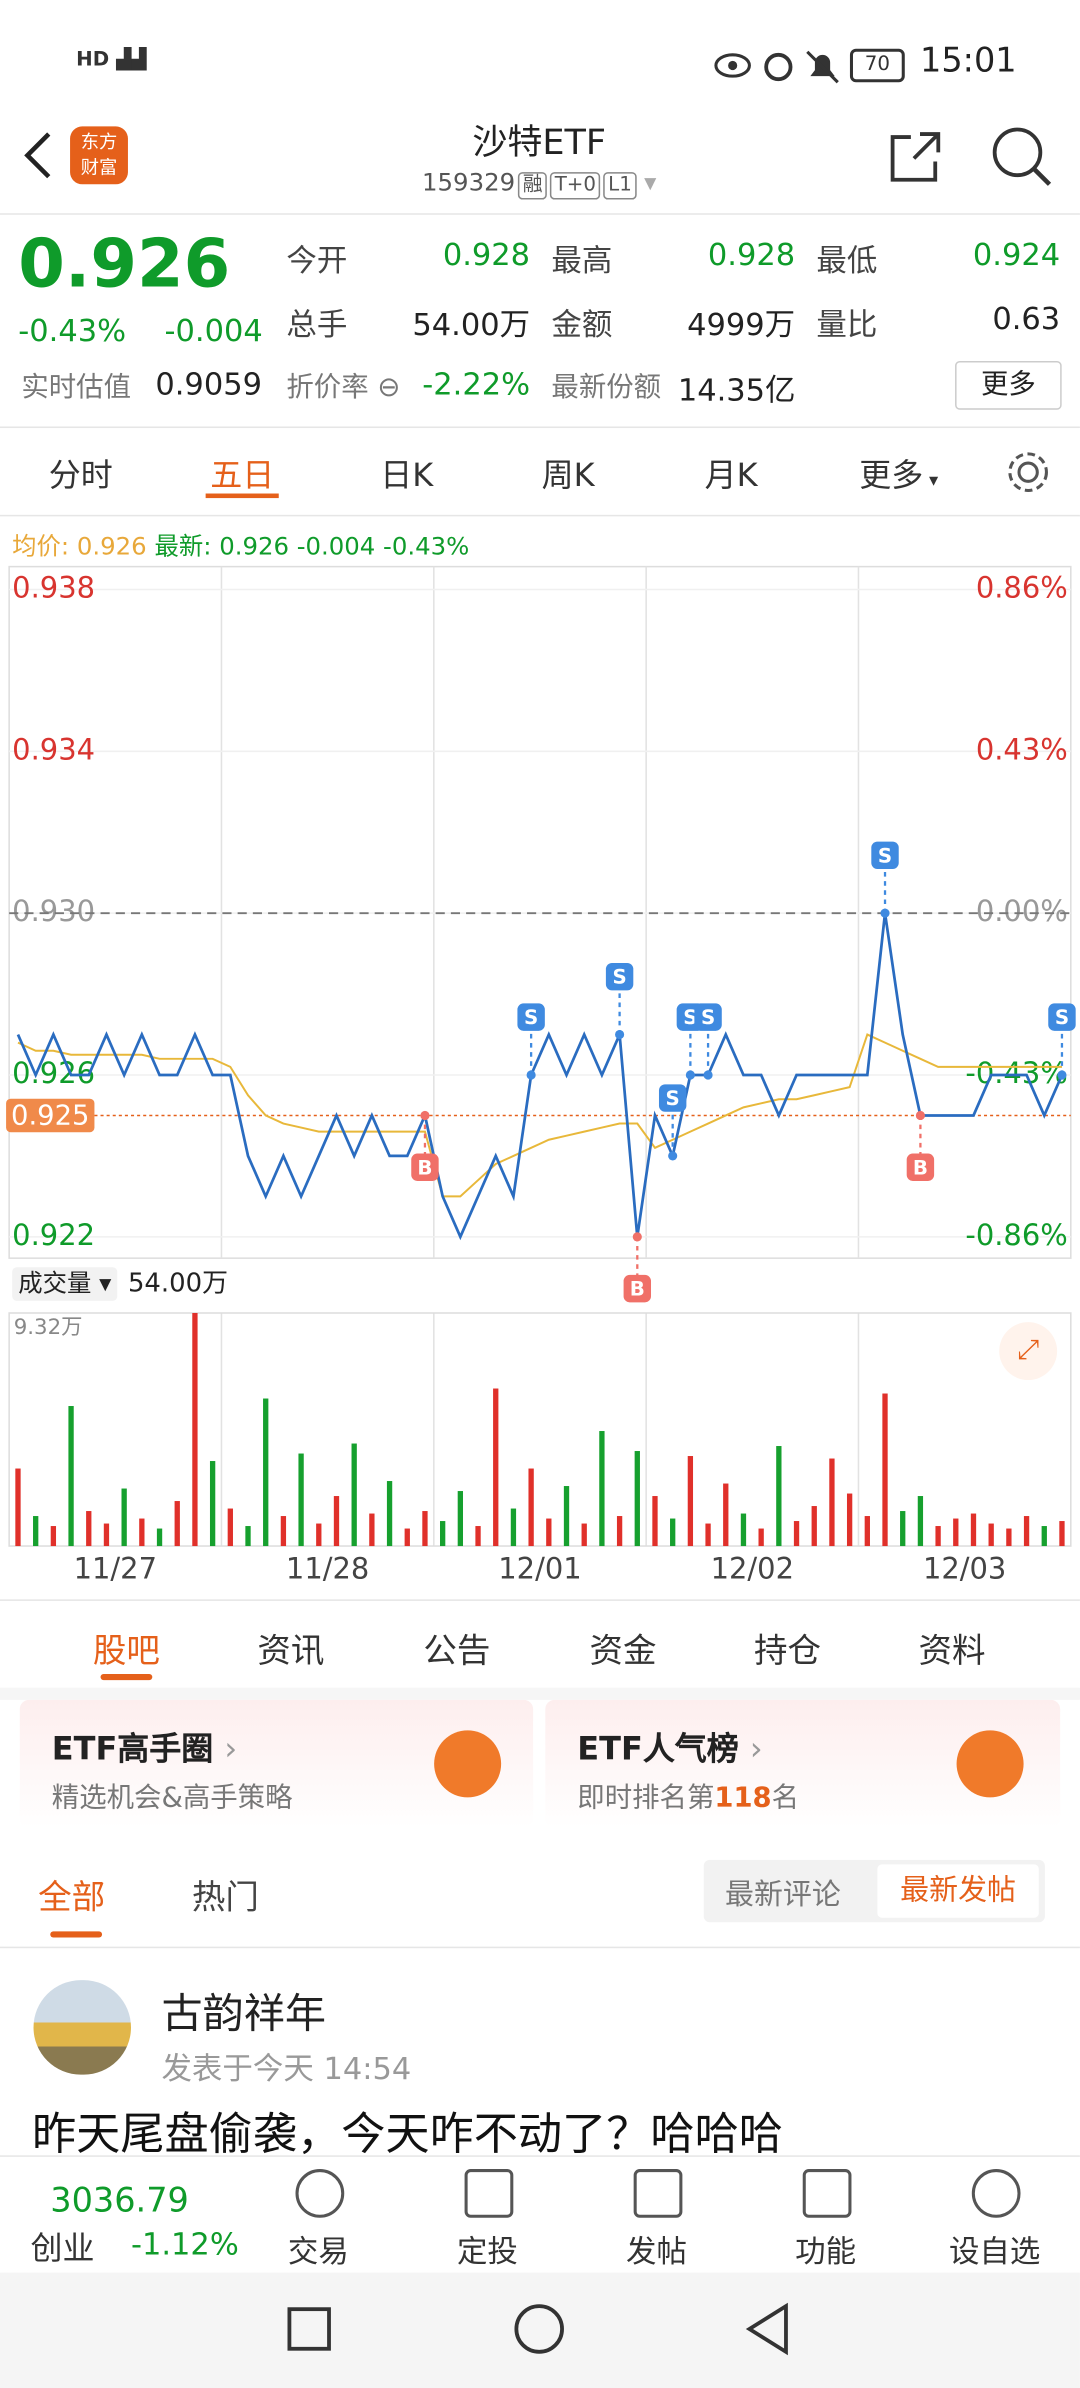 This screenshot has height=2388, width=1080. What do you see at coordinates (785, 1798) in the screenshot?
I see `card-sub-text: 名` at bounding box center [785, 1798].